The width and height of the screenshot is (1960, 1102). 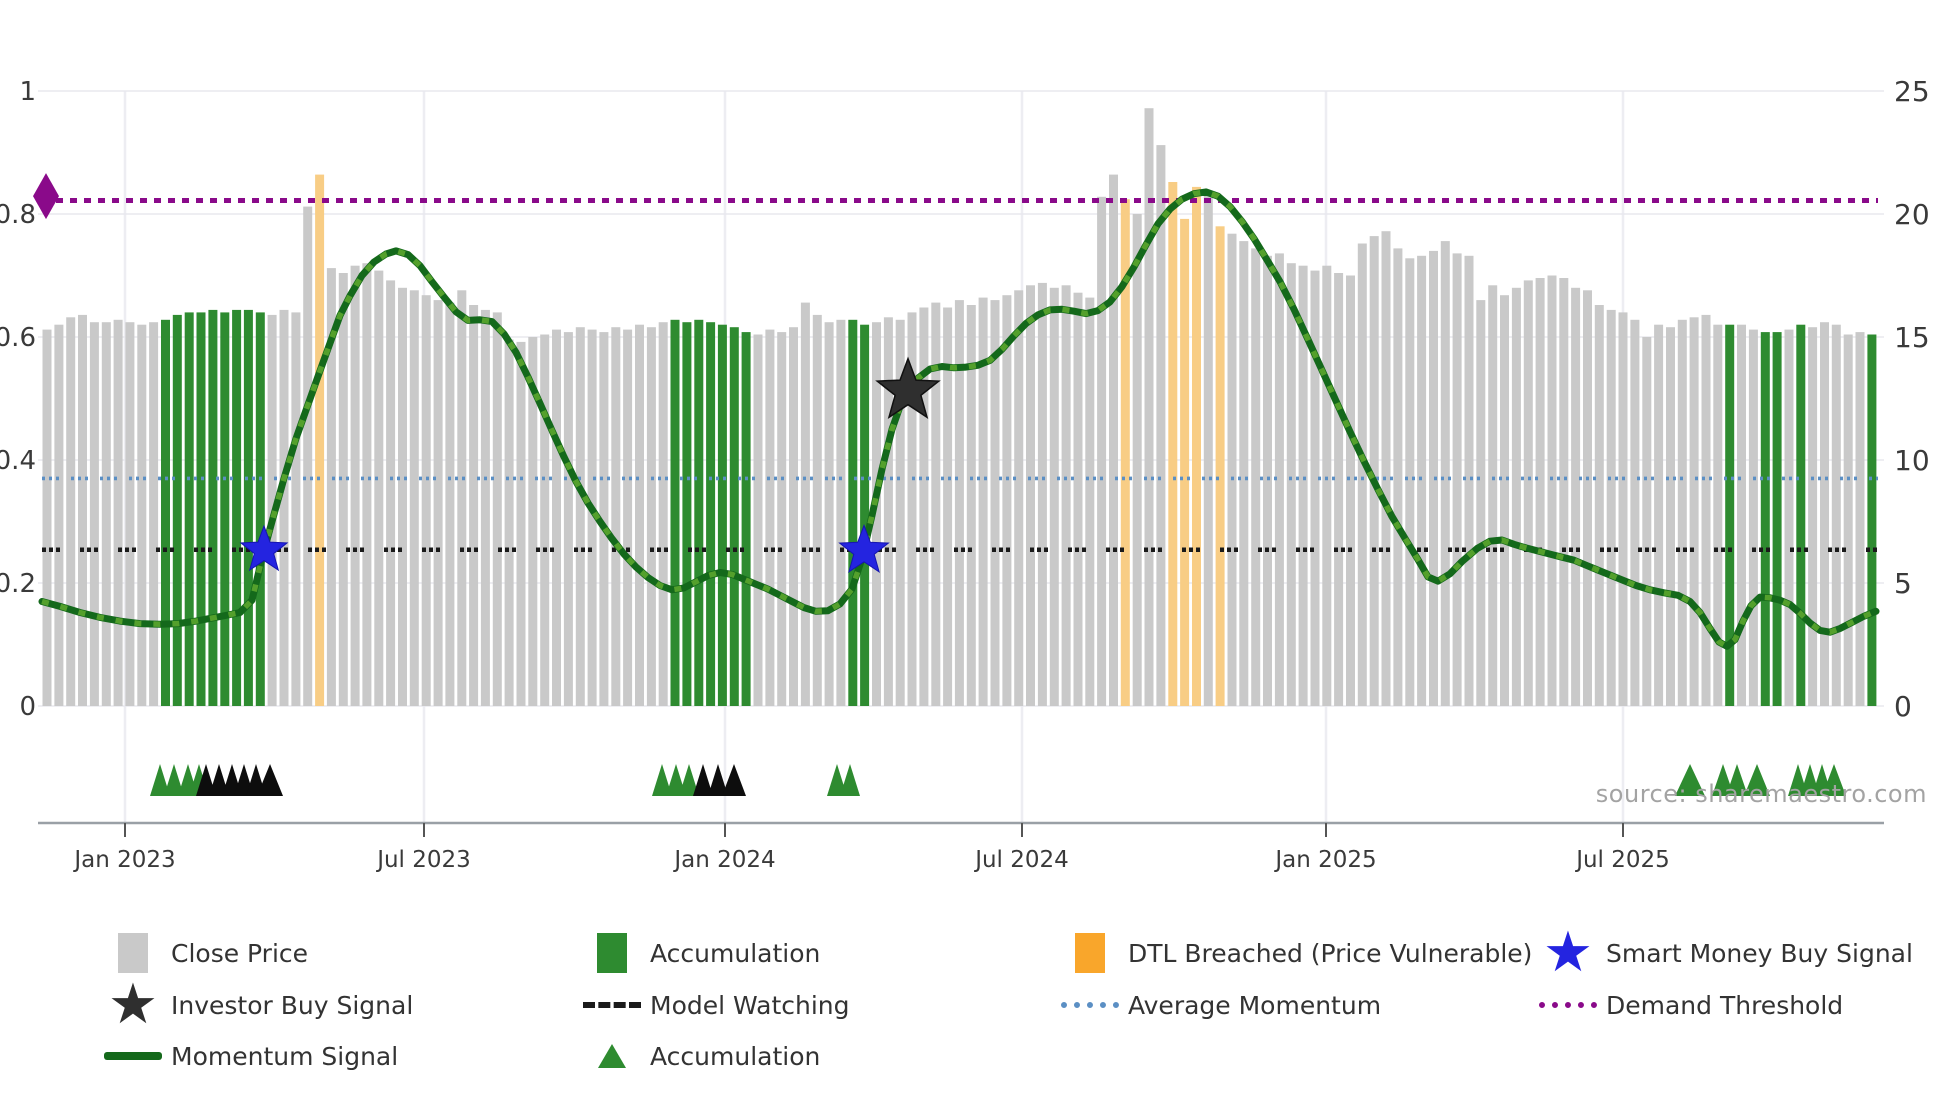 I want to click on investor-buy-star-marker, so click(x=908, y=388).